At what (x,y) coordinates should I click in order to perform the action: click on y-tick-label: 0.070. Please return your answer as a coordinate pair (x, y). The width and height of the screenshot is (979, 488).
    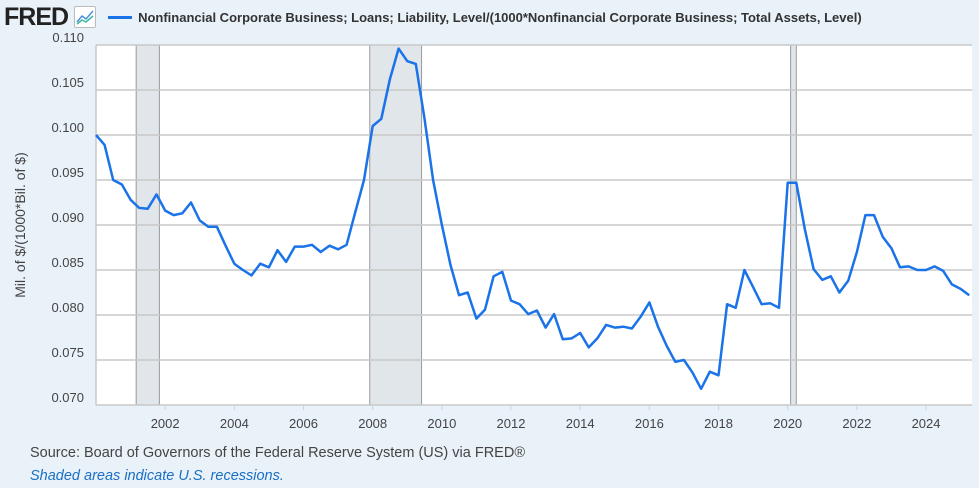
    Looking at the image, I should click on (67, 397).